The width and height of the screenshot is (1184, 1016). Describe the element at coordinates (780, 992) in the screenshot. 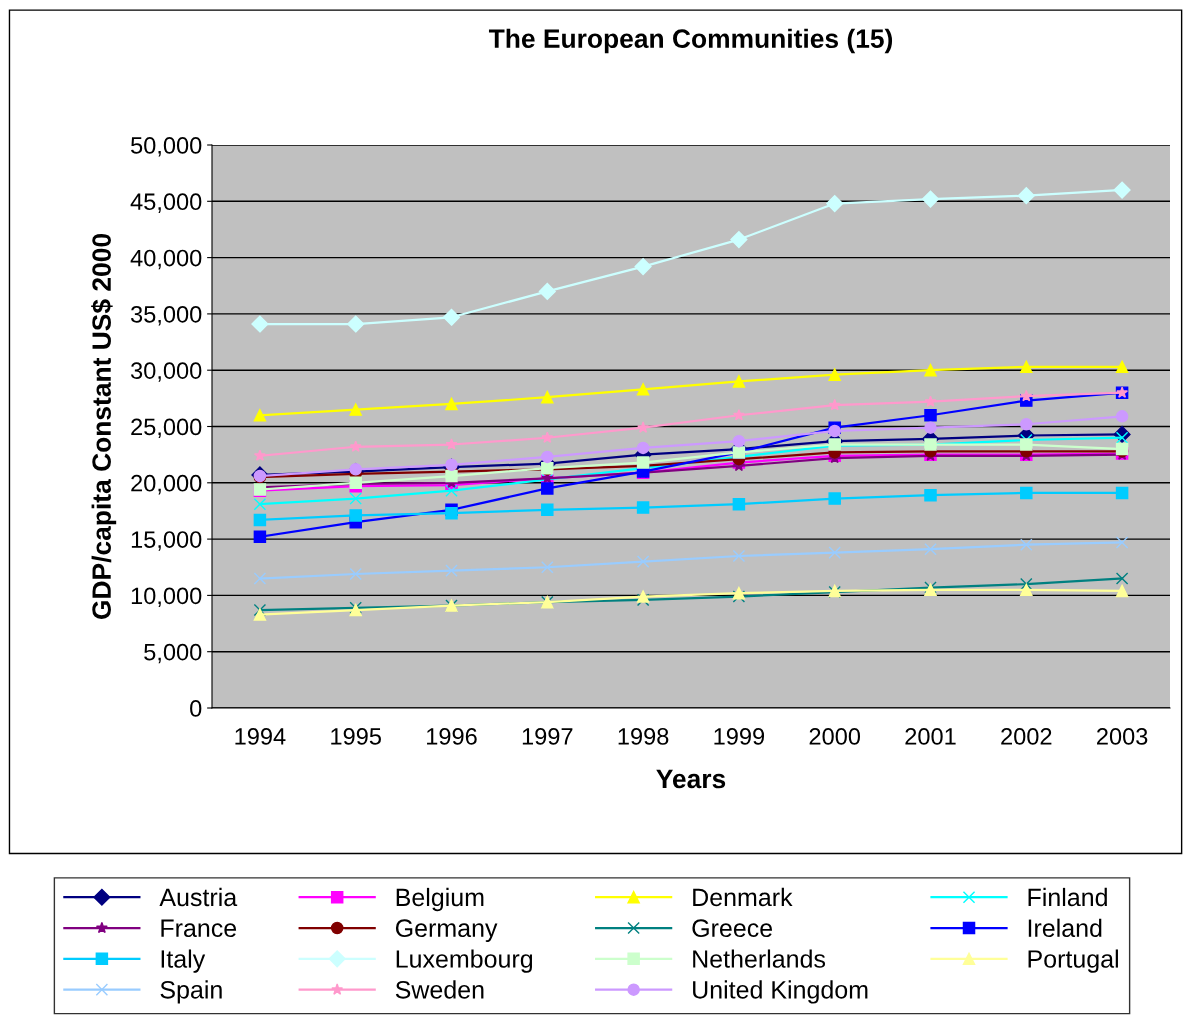

I see `legend-label: United Kingdom` at that location.